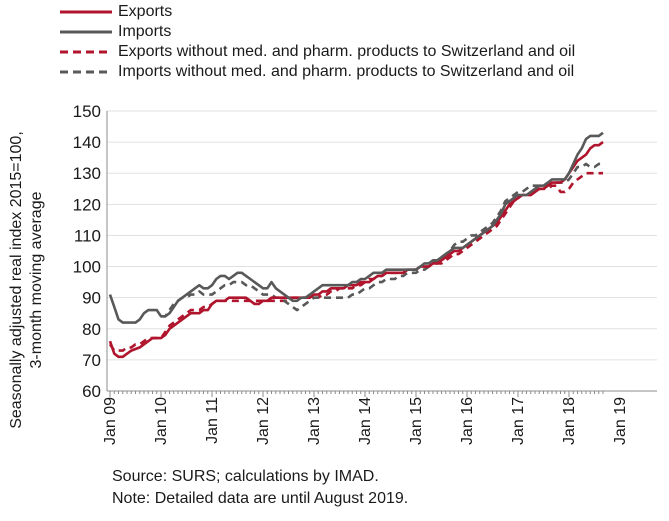 The width and height of the screenshot is (669, 521). What do you see at coordinates (86, 52) in the screenshot?
I see `legend-swatch-exports-adjusted` at bounding box center [86, 52].